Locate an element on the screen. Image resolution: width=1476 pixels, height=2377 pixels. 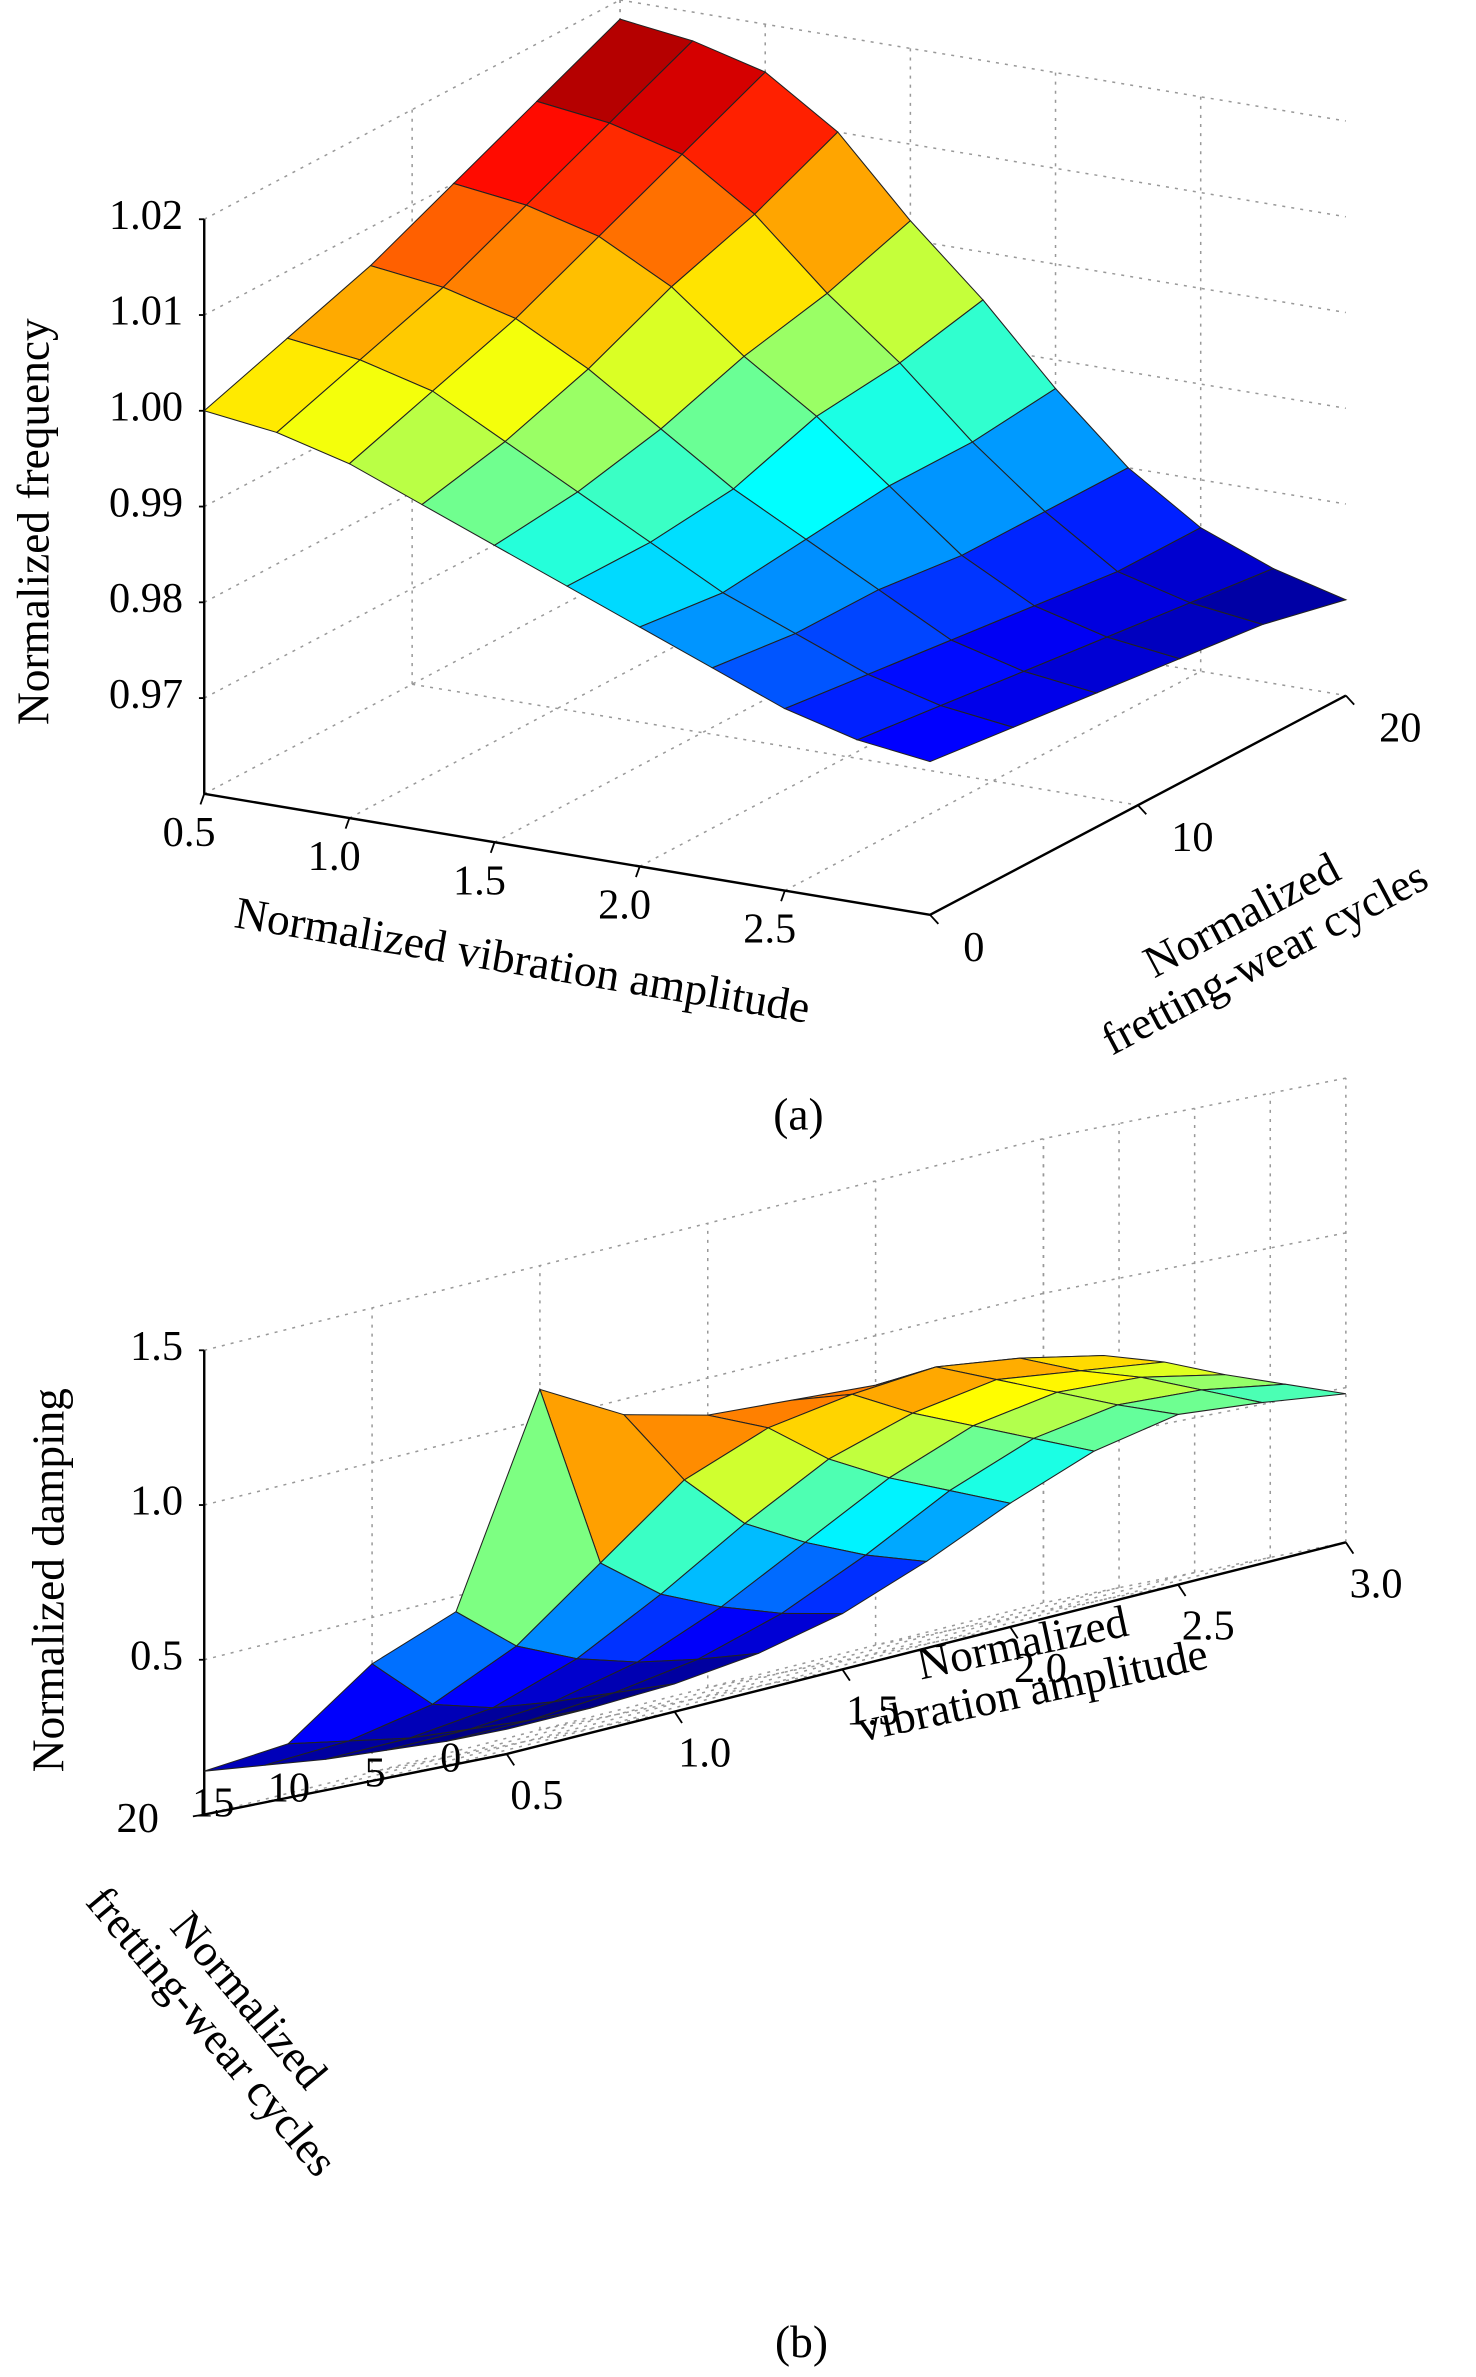
z-tick-label: 1.00 is located at coordinates (146, 407).